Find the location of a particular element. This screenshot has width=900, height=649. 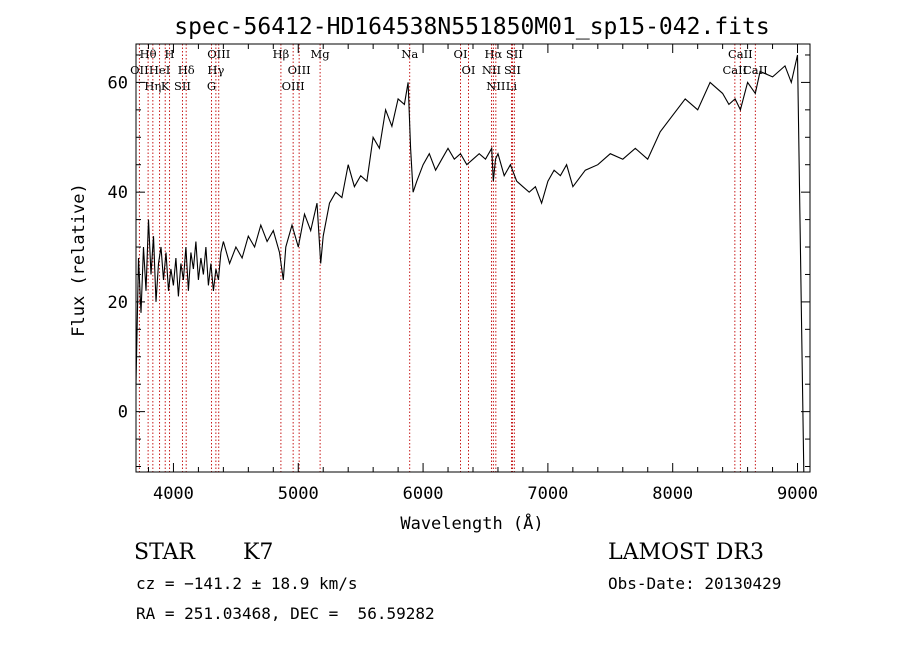

x-axis-label: Wavelength (Å) is located at coordinates (471, 523).